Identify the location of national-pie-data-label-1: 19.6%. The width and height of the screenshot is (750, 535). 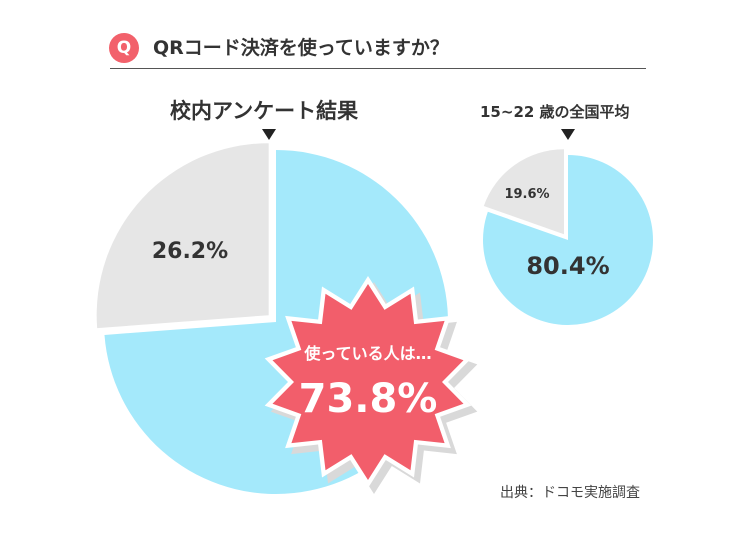
(526, 194).